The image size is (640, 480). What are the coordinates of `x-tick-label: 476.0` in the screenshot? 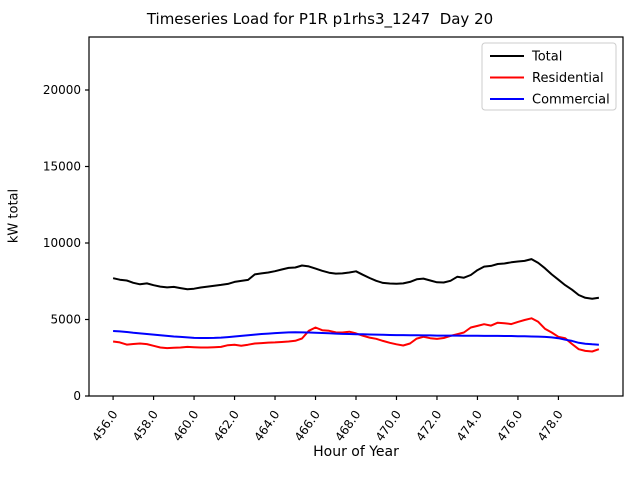 It's located at (509, 426).